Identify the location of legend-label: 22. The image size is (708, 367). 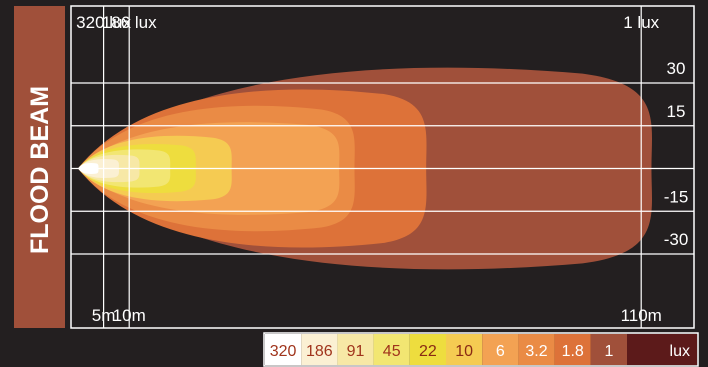
(428, 351).